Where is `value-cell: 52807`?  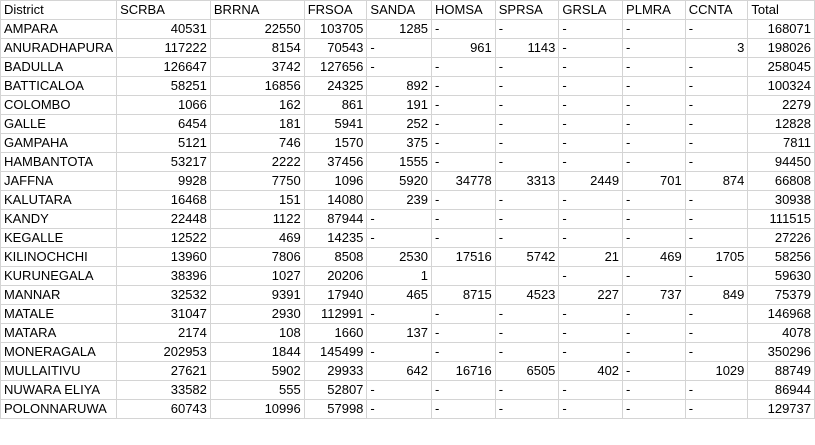 value-cell: 52807 is located at coordinates (335, 390).